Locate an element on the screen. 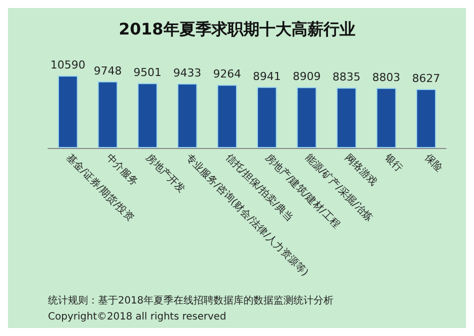 The width and height of the screenshot is (474, 336). chart-title: 2018年夏季求职期十大高薪行业 is located at coordinates (237, 29).